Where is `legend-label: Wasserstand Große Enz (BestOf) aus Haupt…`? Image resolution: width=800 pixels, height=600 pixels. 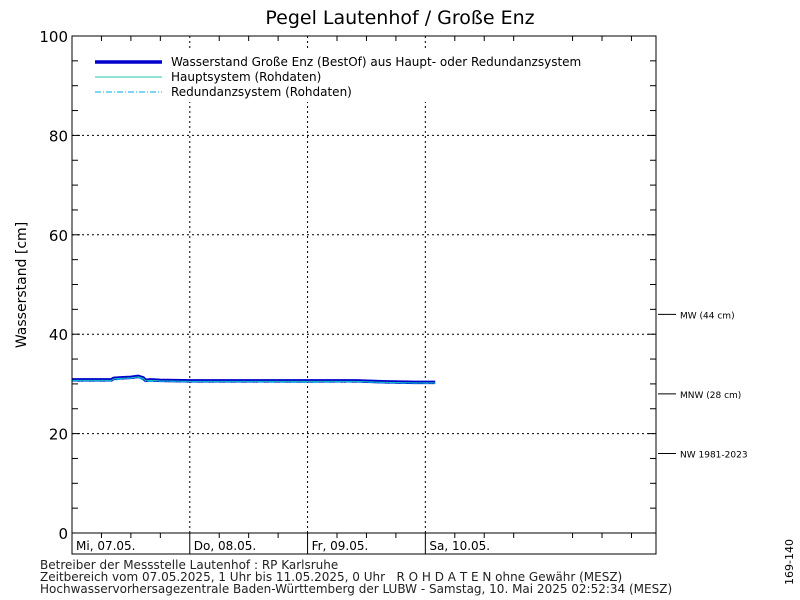 legend-label: Wasserstand Große Enz (BestOf) aus Haupt… is located at coordinates (376, 62).